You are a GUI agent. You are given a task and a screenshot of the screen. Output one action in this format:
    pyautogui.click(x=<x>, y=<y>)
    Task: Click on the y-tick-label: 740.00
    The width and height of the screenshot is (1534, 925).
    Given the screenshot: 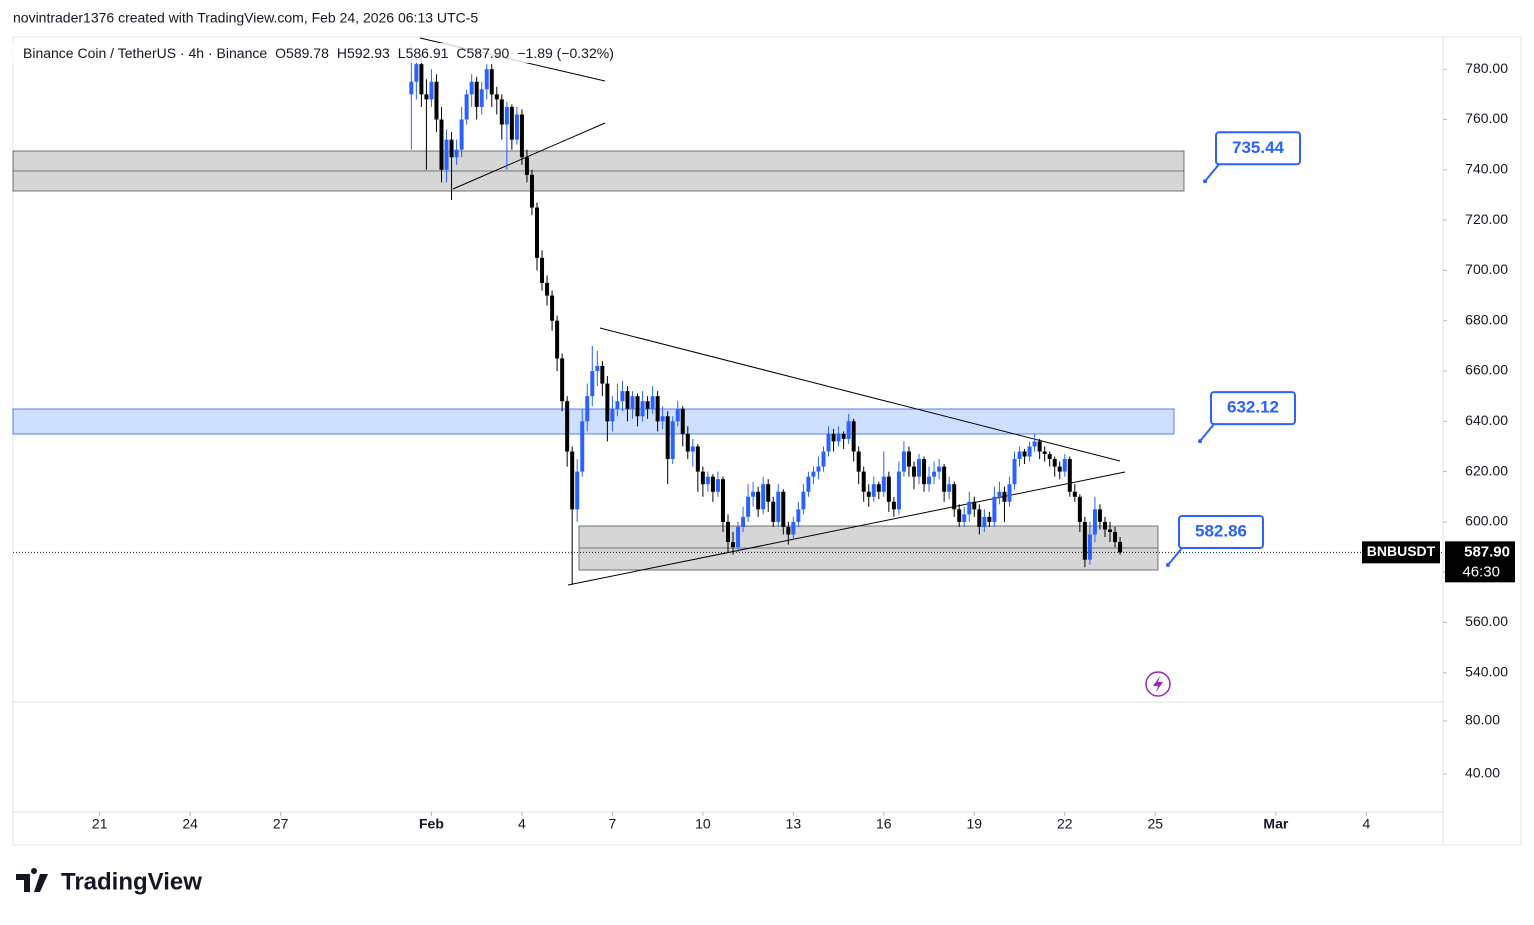 What is the action you would take?
    pyautogui.click(x=1486, y=169)
    